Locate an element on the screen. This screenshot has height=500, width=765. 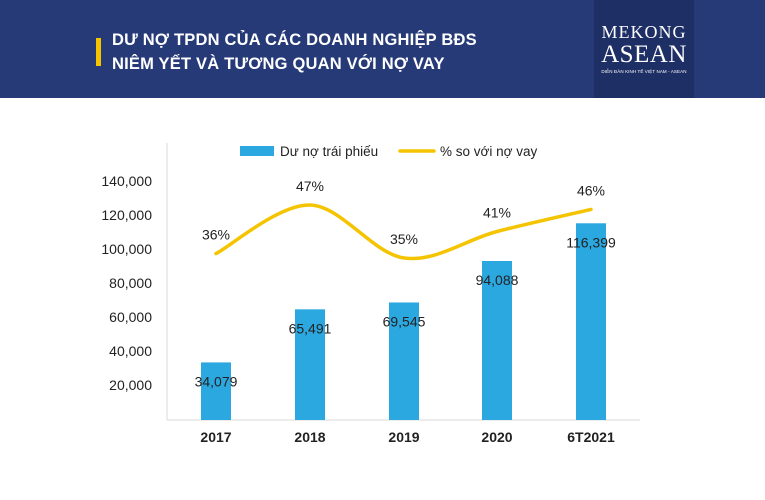
x-tick-label: 2020 is located at coordinates (496, 437).